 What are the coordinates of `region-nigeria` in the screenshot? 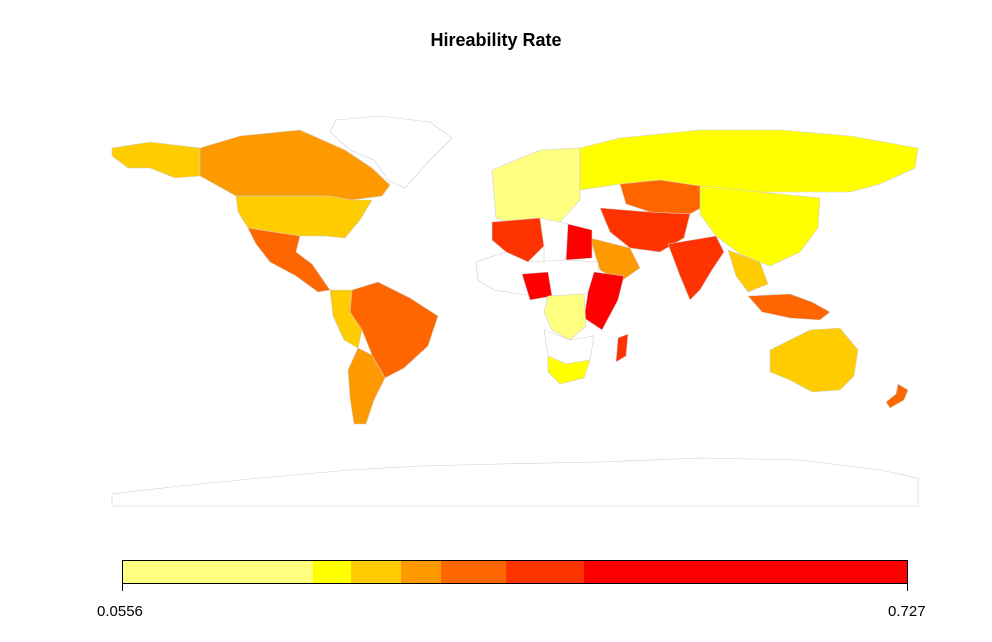 It's located at (537, 286).